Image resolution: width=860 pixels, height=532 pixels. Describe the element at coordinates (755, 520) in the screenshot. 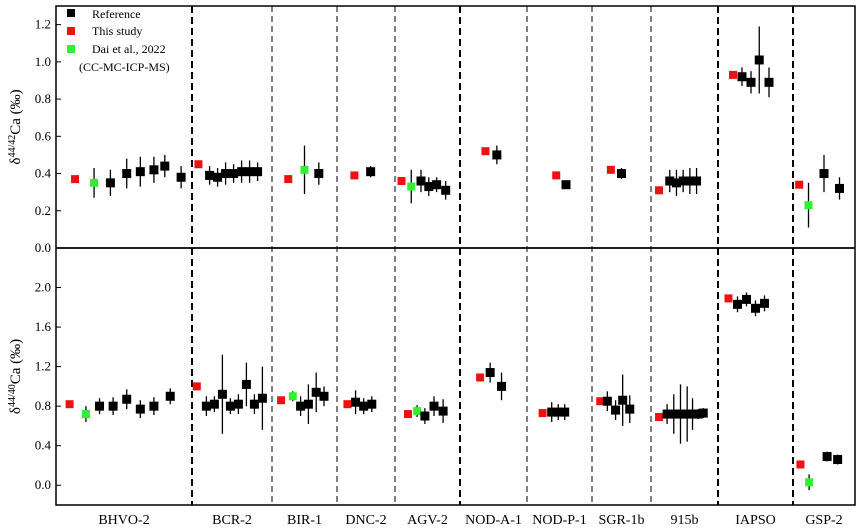

I see `category-label: IAPSO` at that location.